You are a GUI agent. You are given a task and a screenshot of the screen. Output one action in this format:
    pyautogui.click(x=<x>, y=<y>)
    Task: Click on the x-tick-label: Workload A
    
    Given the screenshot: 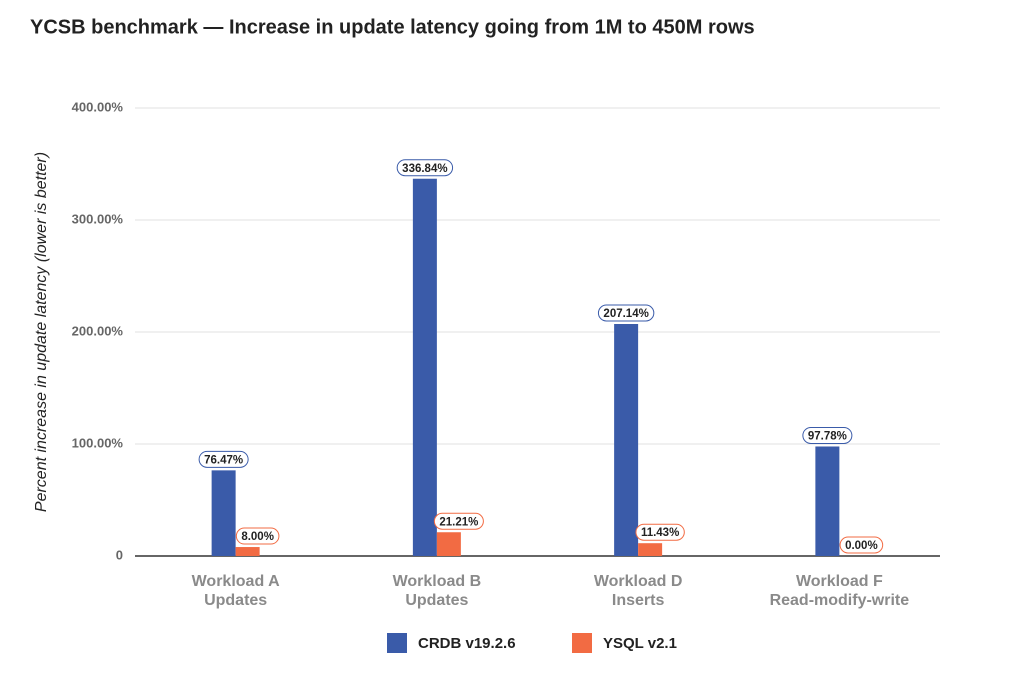 What is the action you would take?
    pyautogui.click(x=236, y=581)
    